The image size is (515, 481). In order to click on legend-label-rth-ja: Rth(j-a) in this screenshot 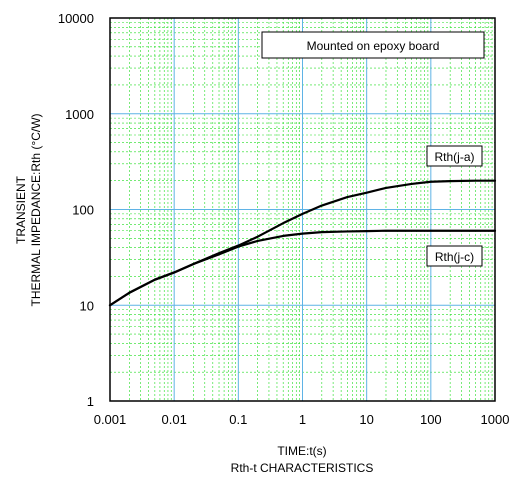, I will do `click(454, 156)`.